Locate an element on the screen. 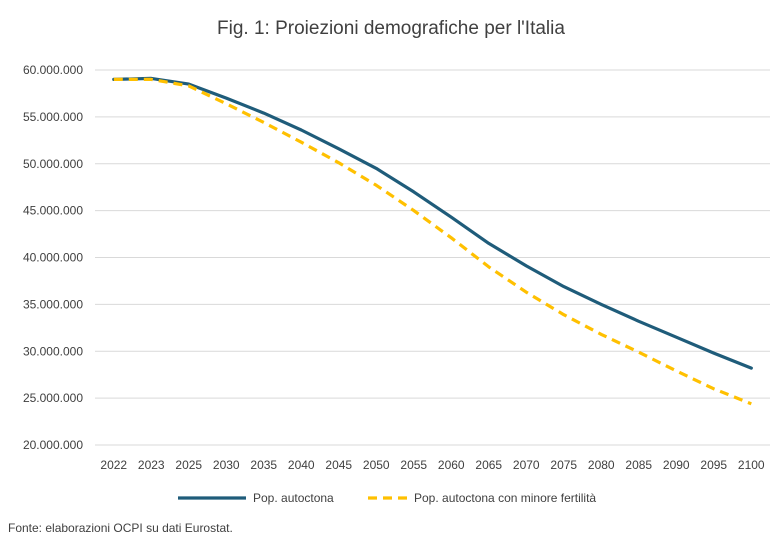 Image resolution: width=782 pixels, height=547 pixels. x-tick-label: 2075 is located at coordinates (563, 465).